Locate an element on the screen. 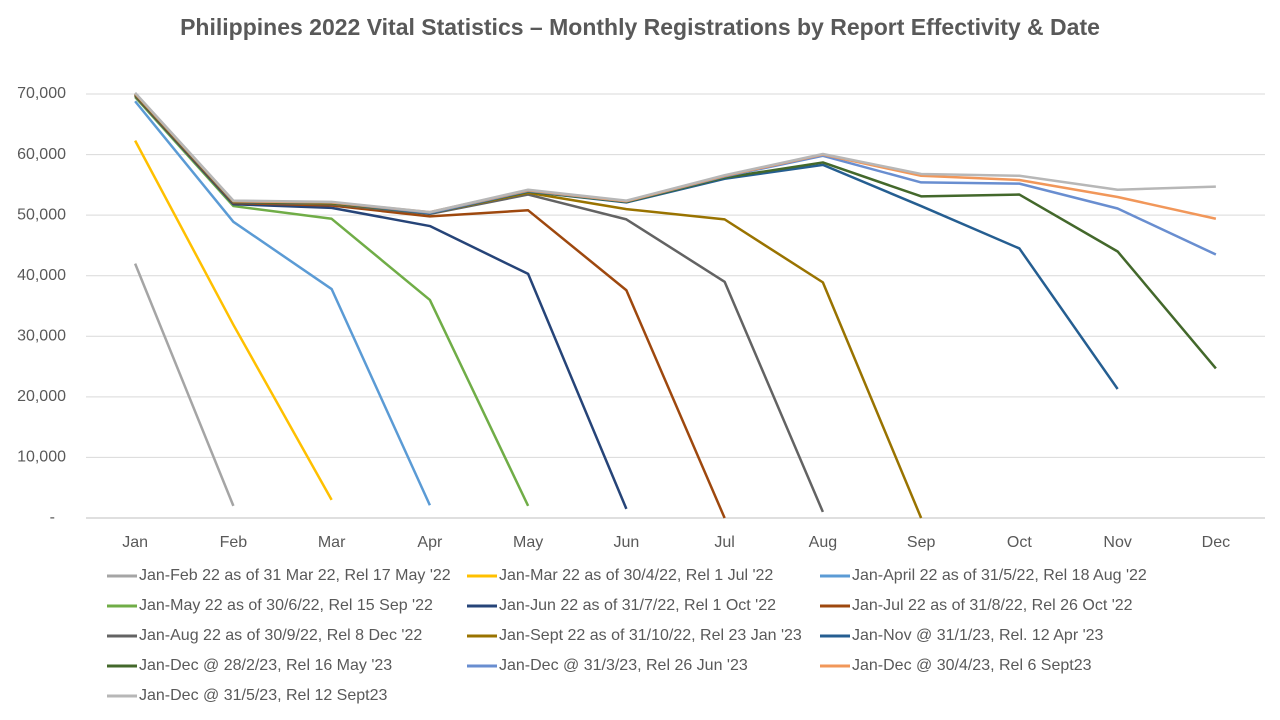 Image resolution: width=1280 pixels, height=720 pixels. x-tick-label: Nov is located at coordinates (1117, 542).